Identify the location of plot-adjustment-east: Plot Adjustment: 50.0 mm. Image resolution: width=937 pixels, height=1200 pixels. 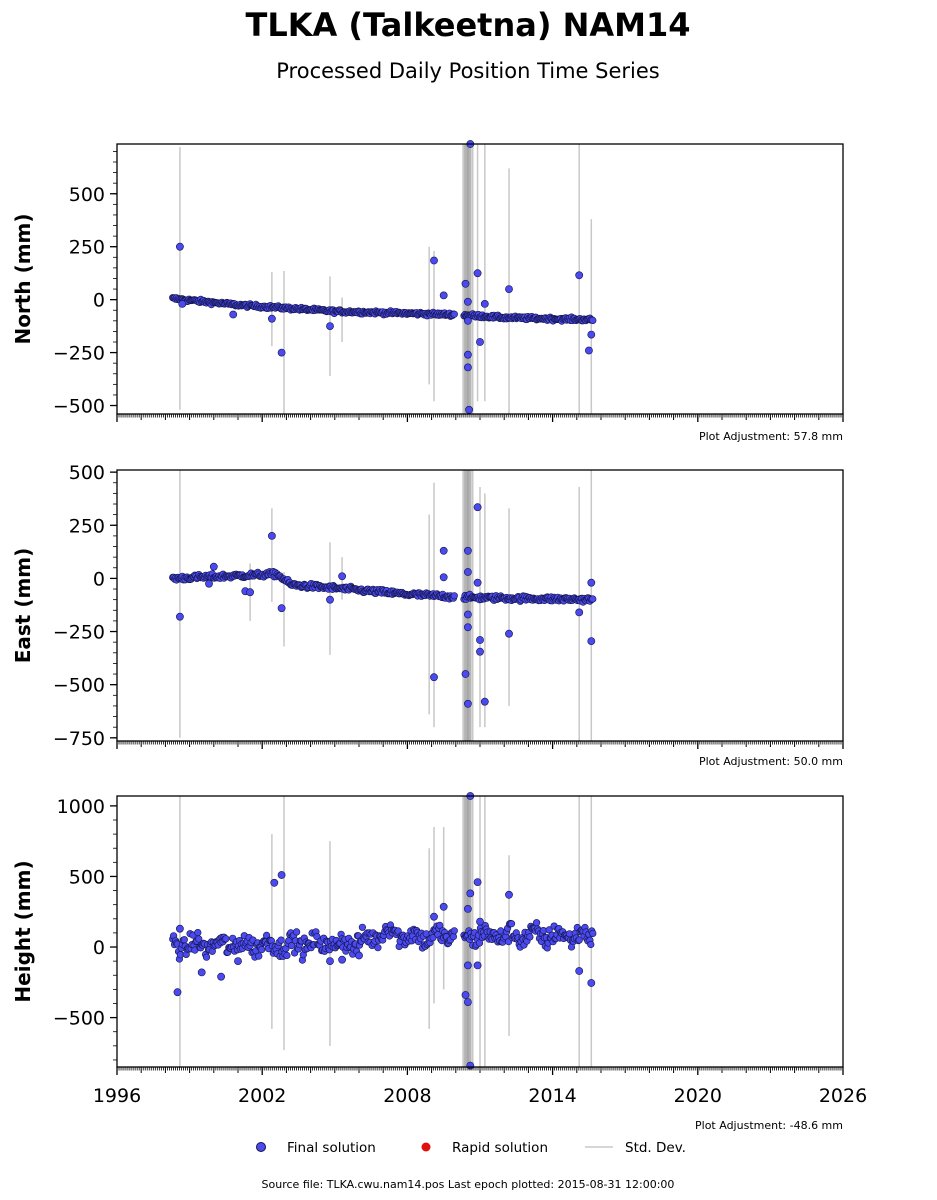
(771, 761).